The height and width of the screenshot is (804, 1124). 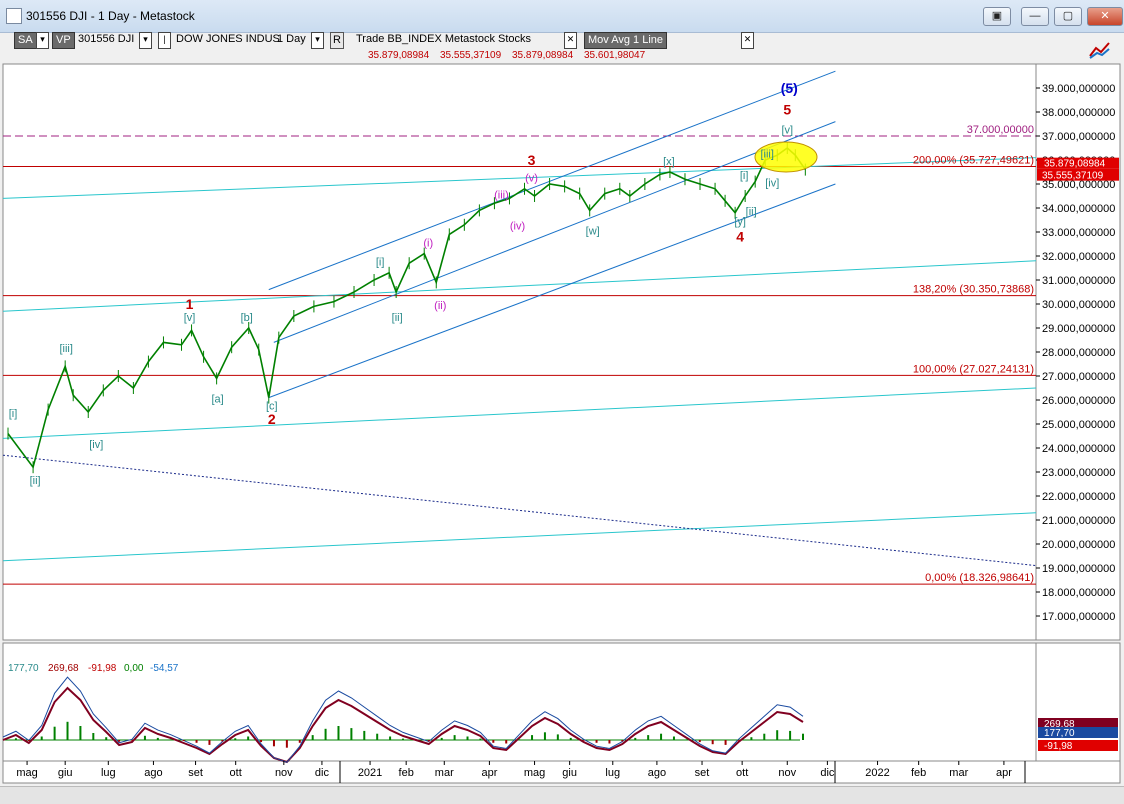 I want to click on ytick-label-21: 38.000,000000, so click(x=1078, y=113).